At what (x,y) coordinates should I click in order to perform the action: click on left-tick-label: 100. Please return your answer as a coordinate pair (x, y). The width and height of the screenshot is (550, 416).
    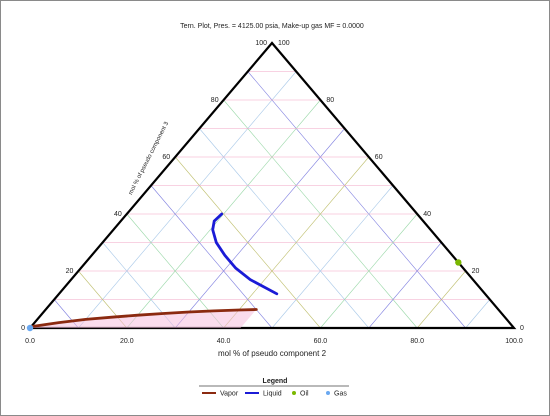
    Looking at the image, I should click on (261, 43).